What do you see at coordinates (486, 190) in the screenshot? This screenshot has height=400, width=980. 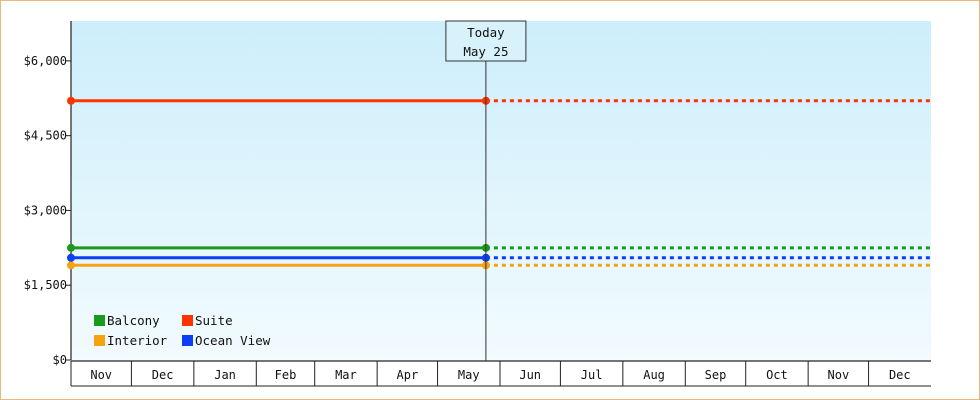 I see `today-marker: Today May 25` at bounding box center [486, 190].